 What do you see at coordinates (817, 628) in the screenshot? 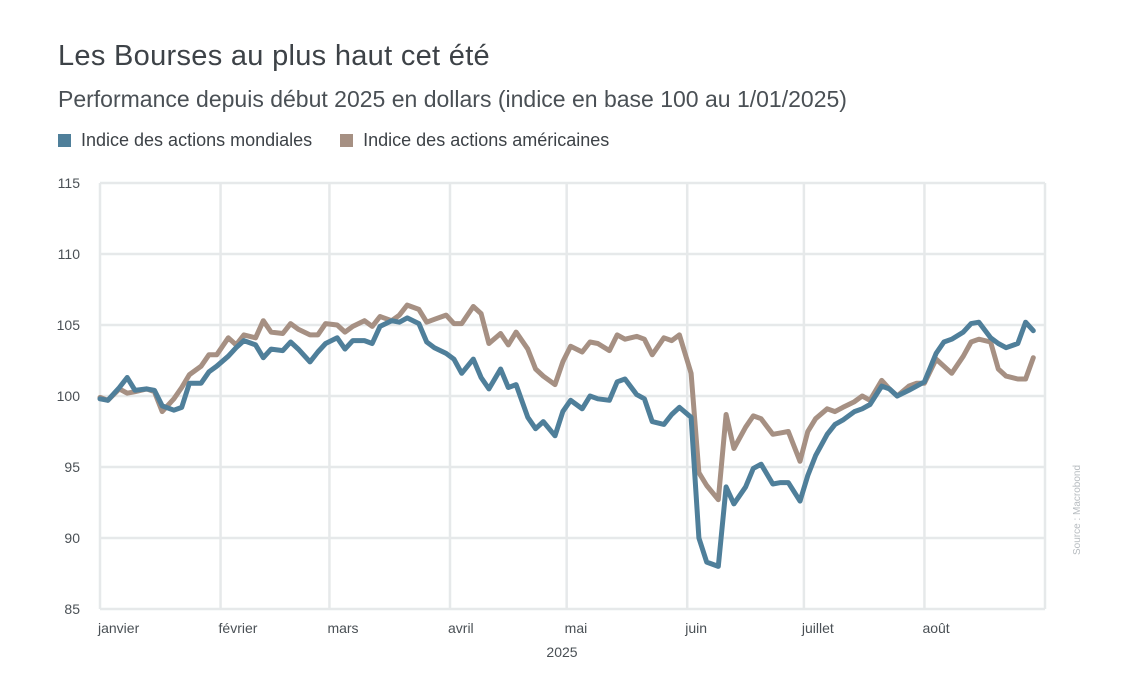
I see `x-tick-label: juillet` at bounding box center [817, 628].